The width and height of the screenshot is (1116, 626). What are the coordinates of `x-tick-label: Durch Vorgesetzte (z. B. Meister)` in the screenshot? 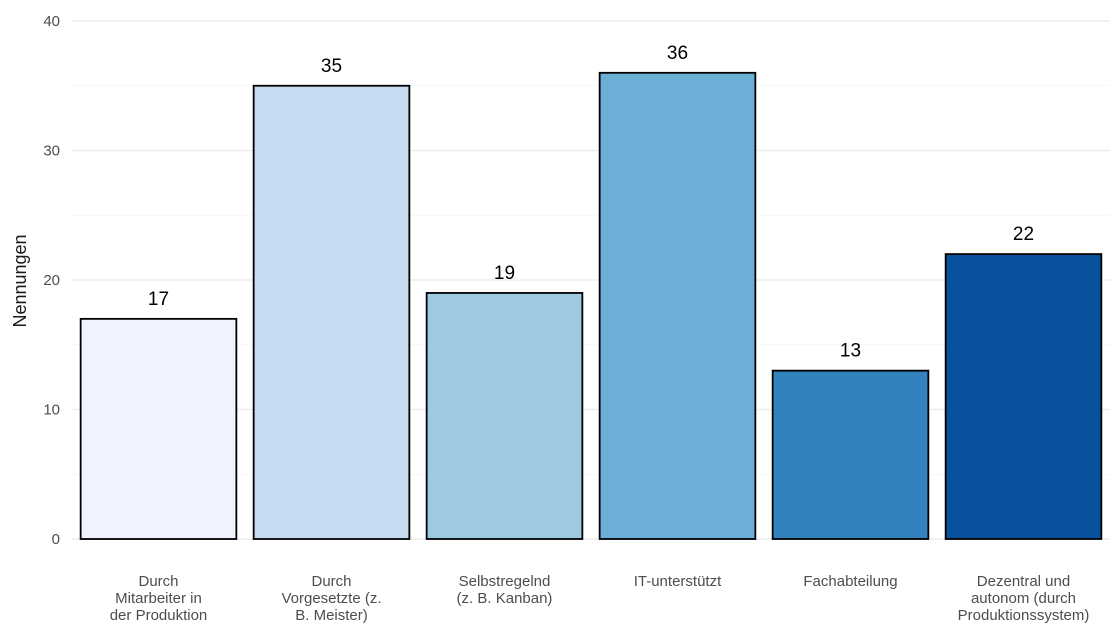 It's located at (331, 598).